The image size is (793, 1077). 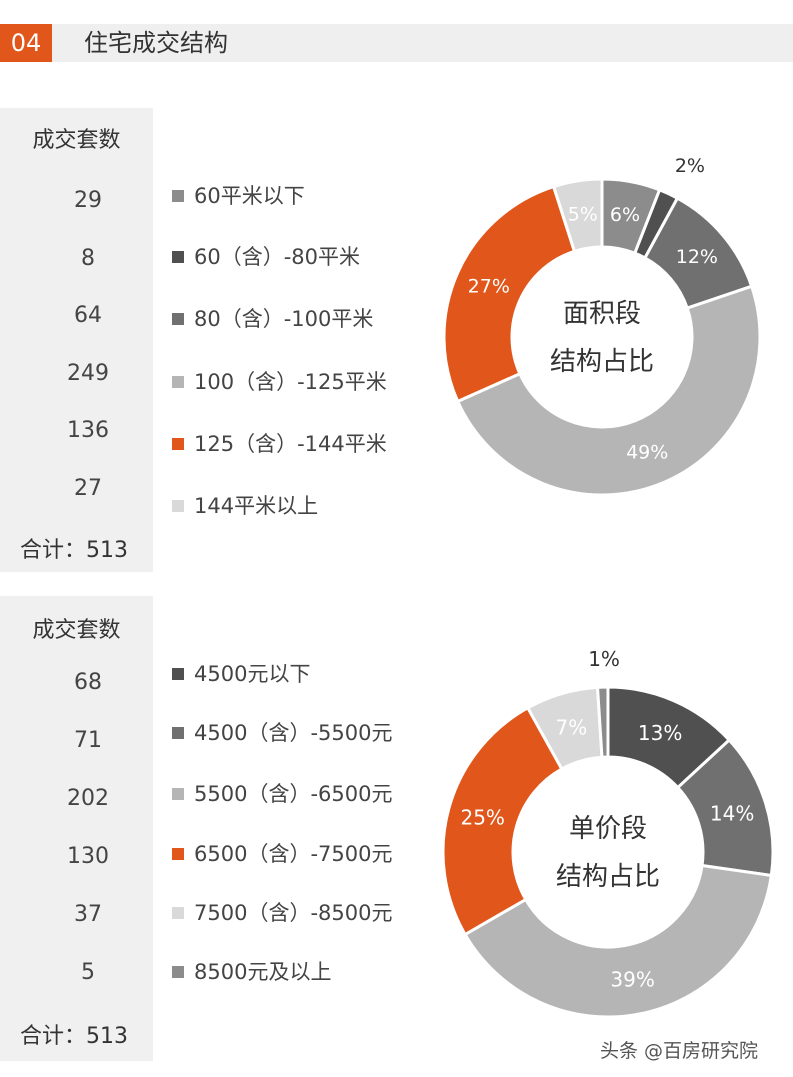 What do you see at coordinates (604, 659) in the screenshot?
I see `slice-percent-label: 1%` at bounding box center [604, 659].